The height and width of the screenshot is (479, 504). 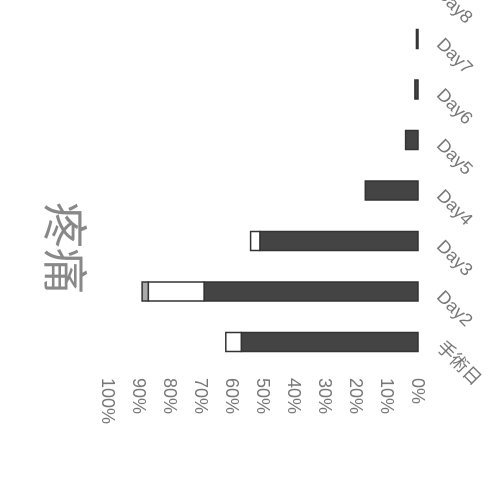 What do you see at coordinates (459, 363) in the screenshot?
I see `category-label: 手術日` at bounding box center [459, 363].